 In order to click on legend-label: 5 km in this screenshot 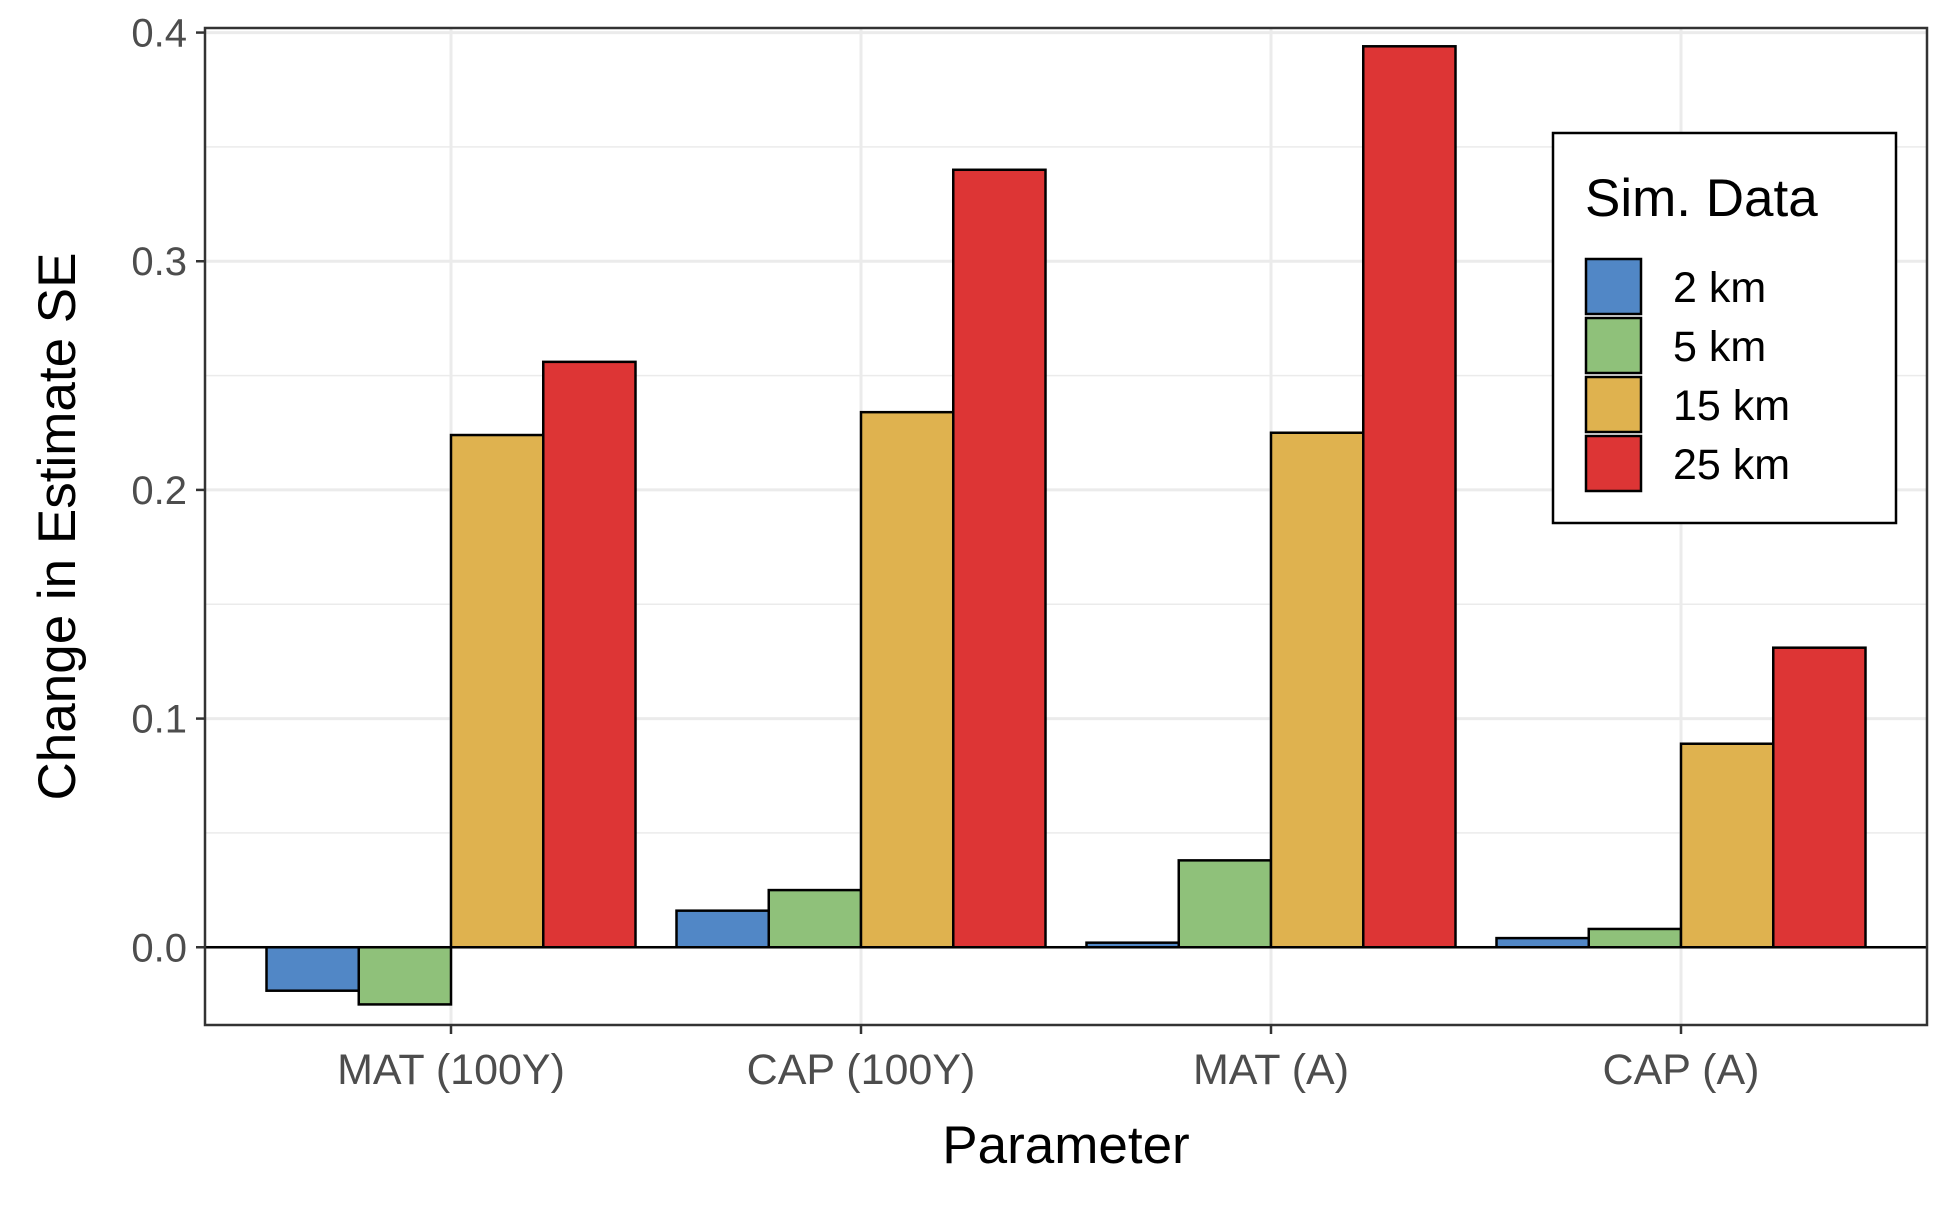, I will do `click(1719, 347)`.